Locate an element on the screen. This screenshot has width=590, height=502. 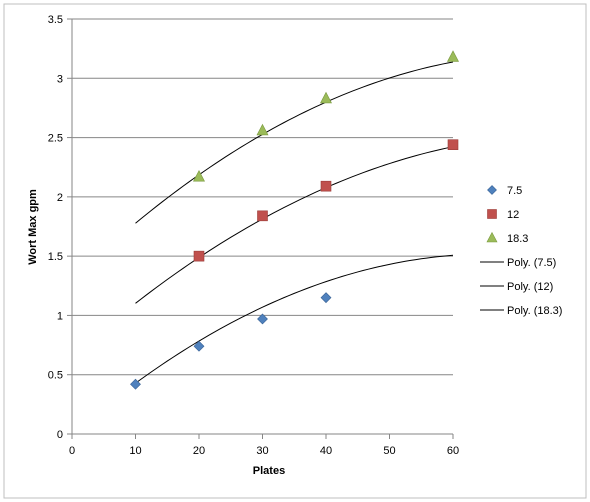
x-tick-label-2: 20 is located at coordinates (199, 451).